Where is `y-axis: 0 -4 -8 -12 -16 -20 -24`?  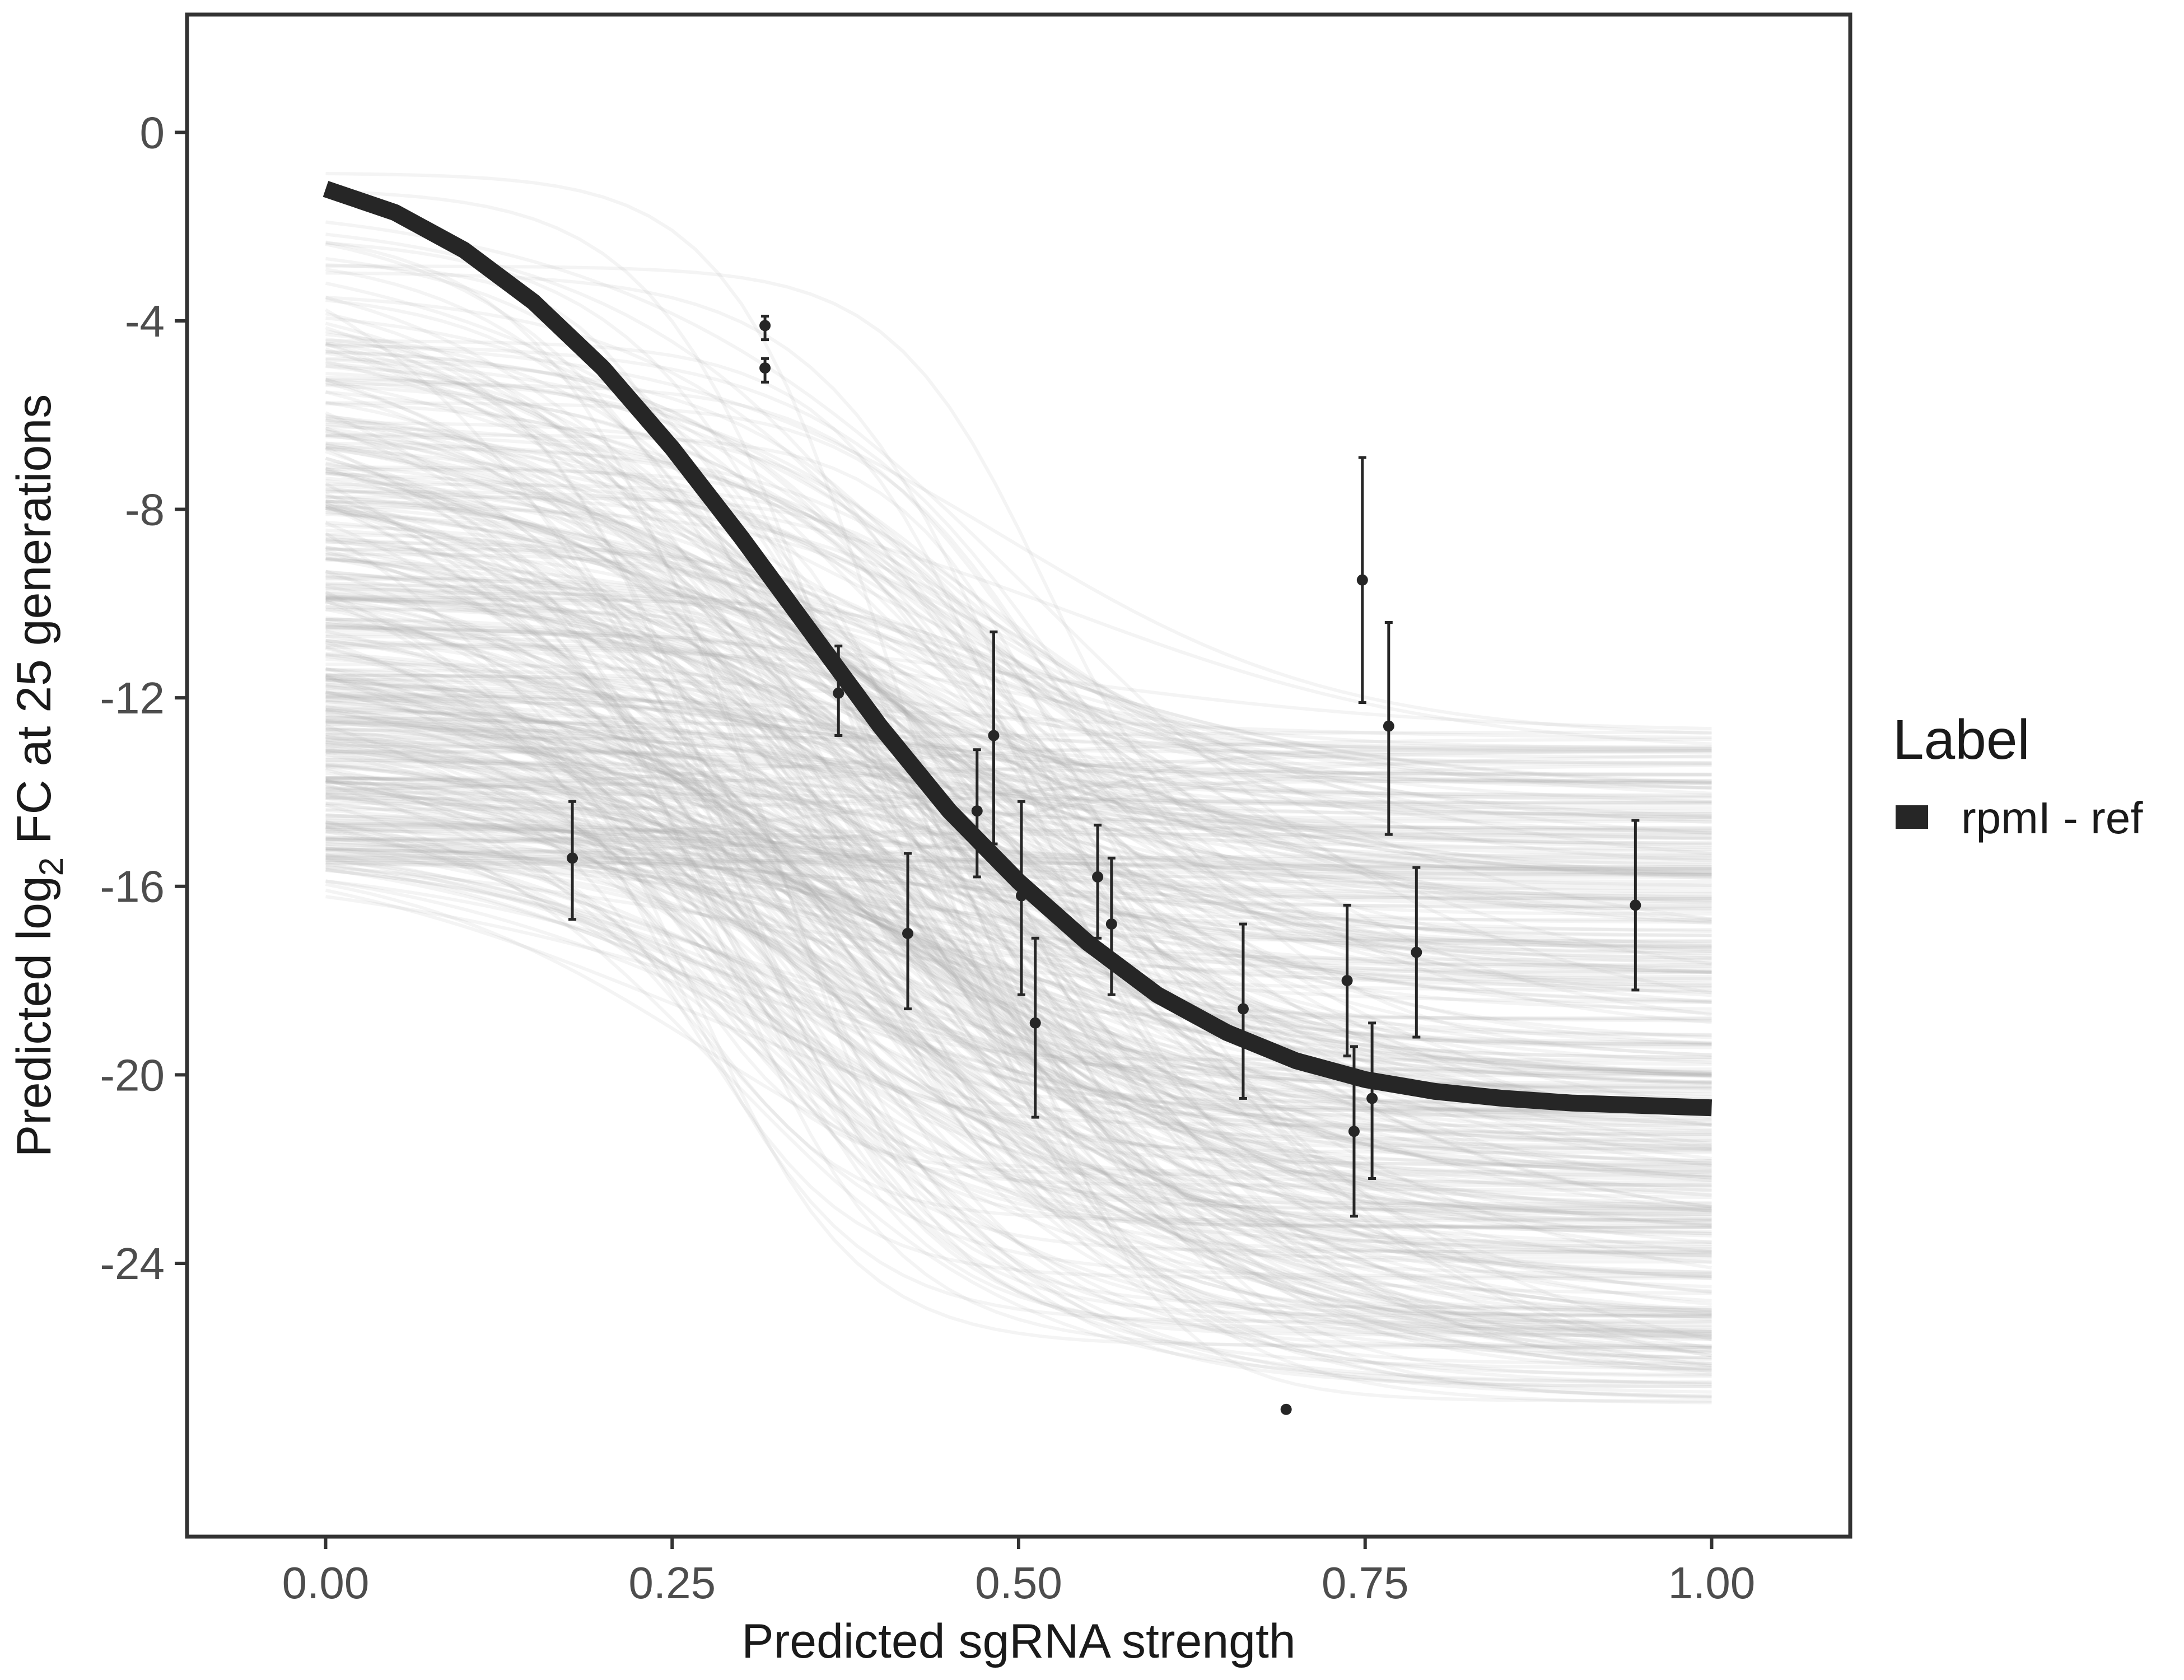 y-axis: 0 -4 -8 -12 -16 -20 -24 is located at coordinates (143, 699).